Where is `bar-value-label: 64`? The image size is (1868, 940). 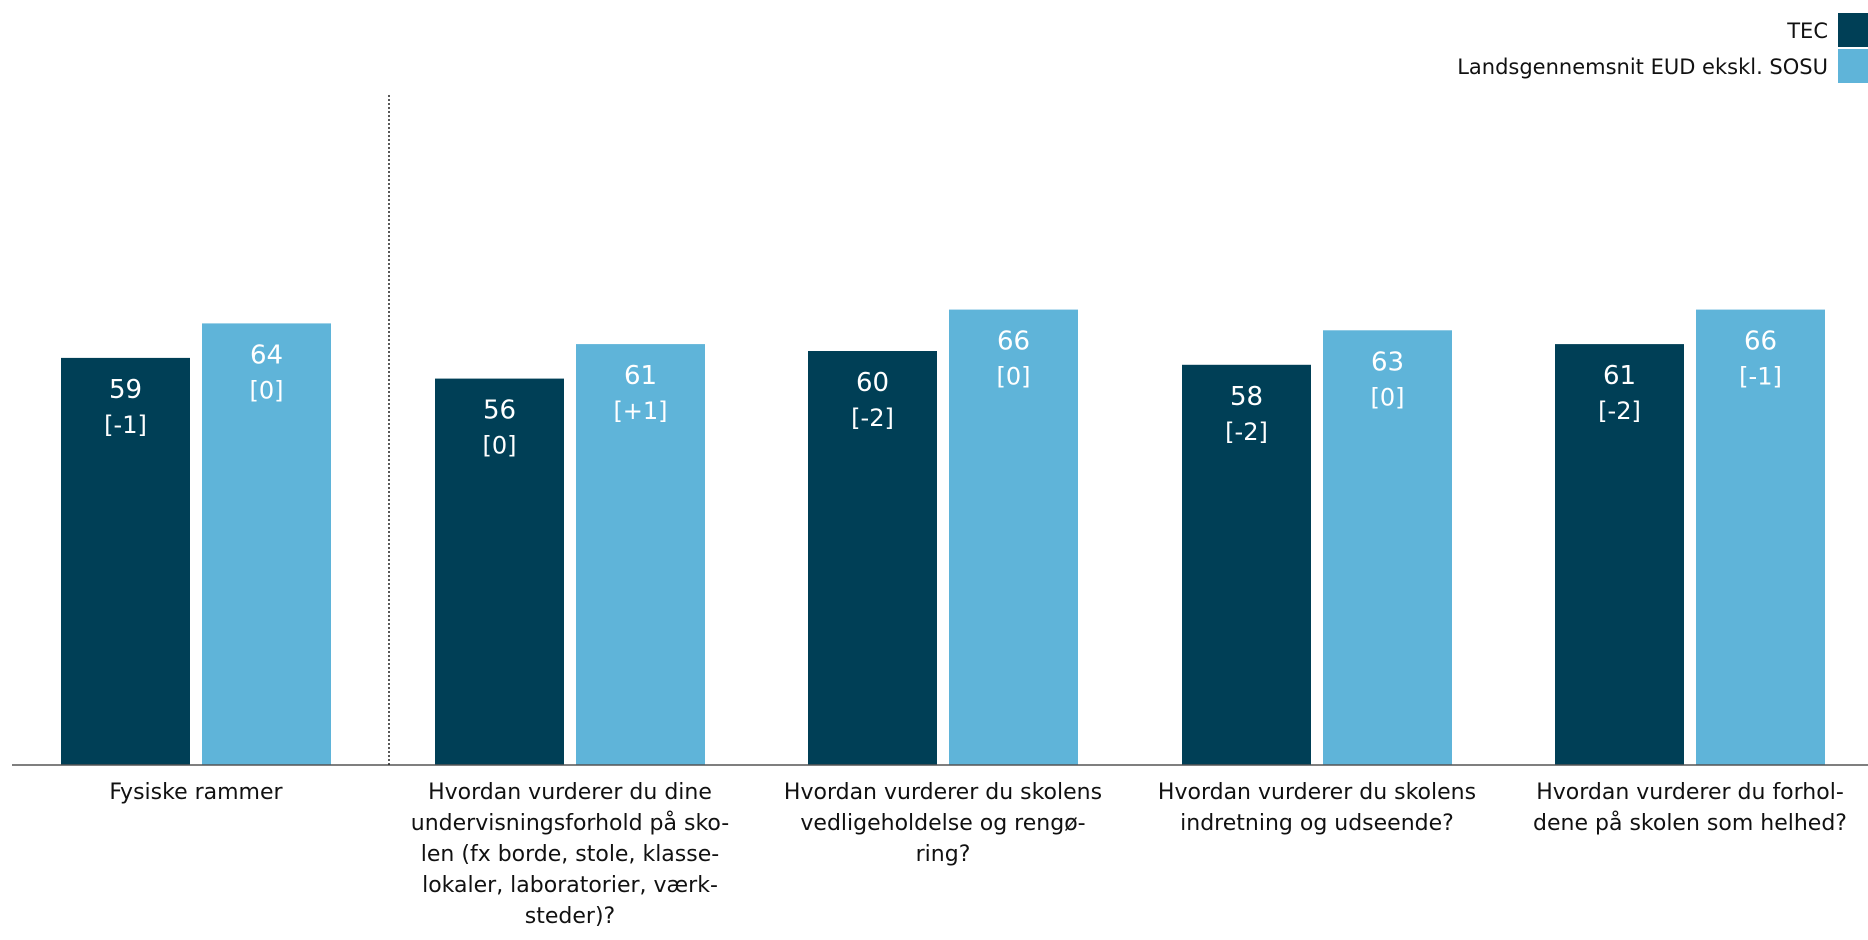 bar-value-label: 64 is located at coordinates (266, 355).